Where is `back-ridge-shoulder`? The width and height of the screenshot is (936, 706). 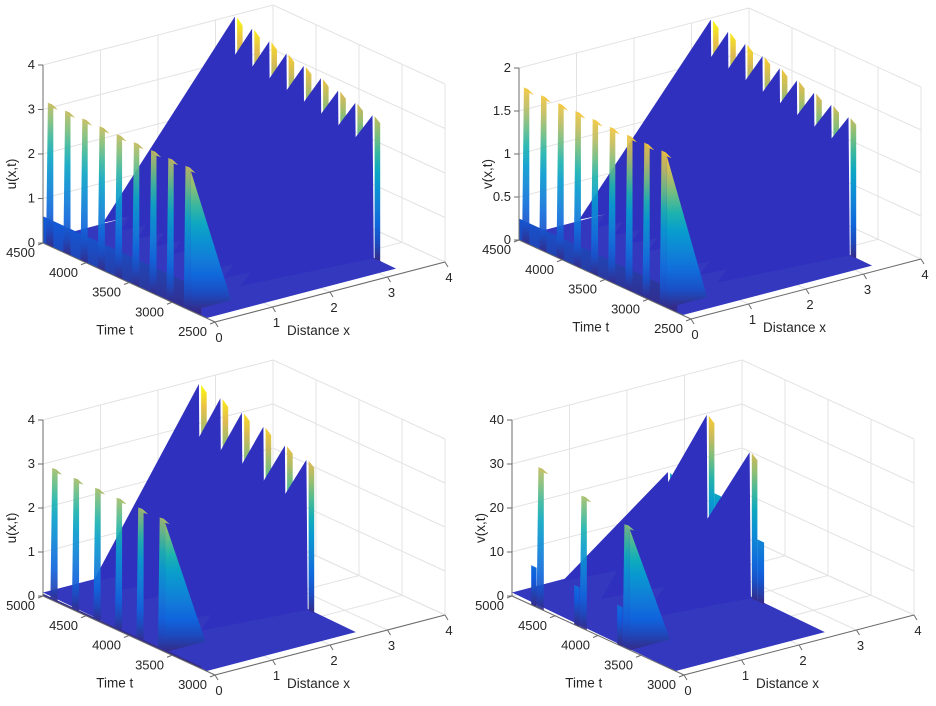 back-ridge-shoulder is located at coordinates (761, 572).